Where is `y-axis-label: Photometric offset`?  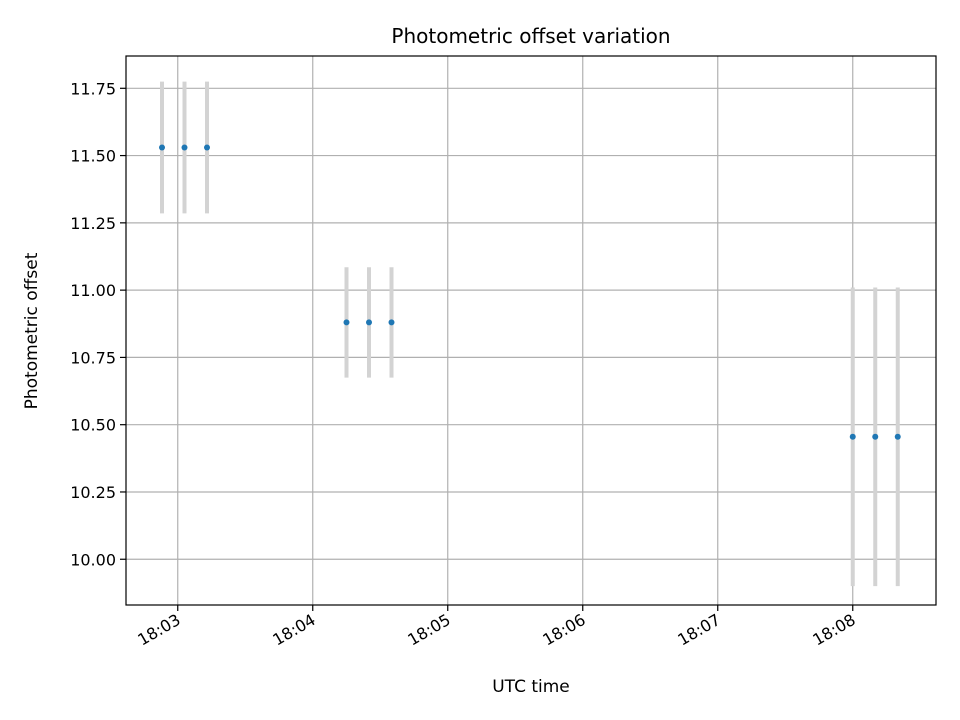 y-axis-label: Photometric offset is located at coordinates (32, 330).